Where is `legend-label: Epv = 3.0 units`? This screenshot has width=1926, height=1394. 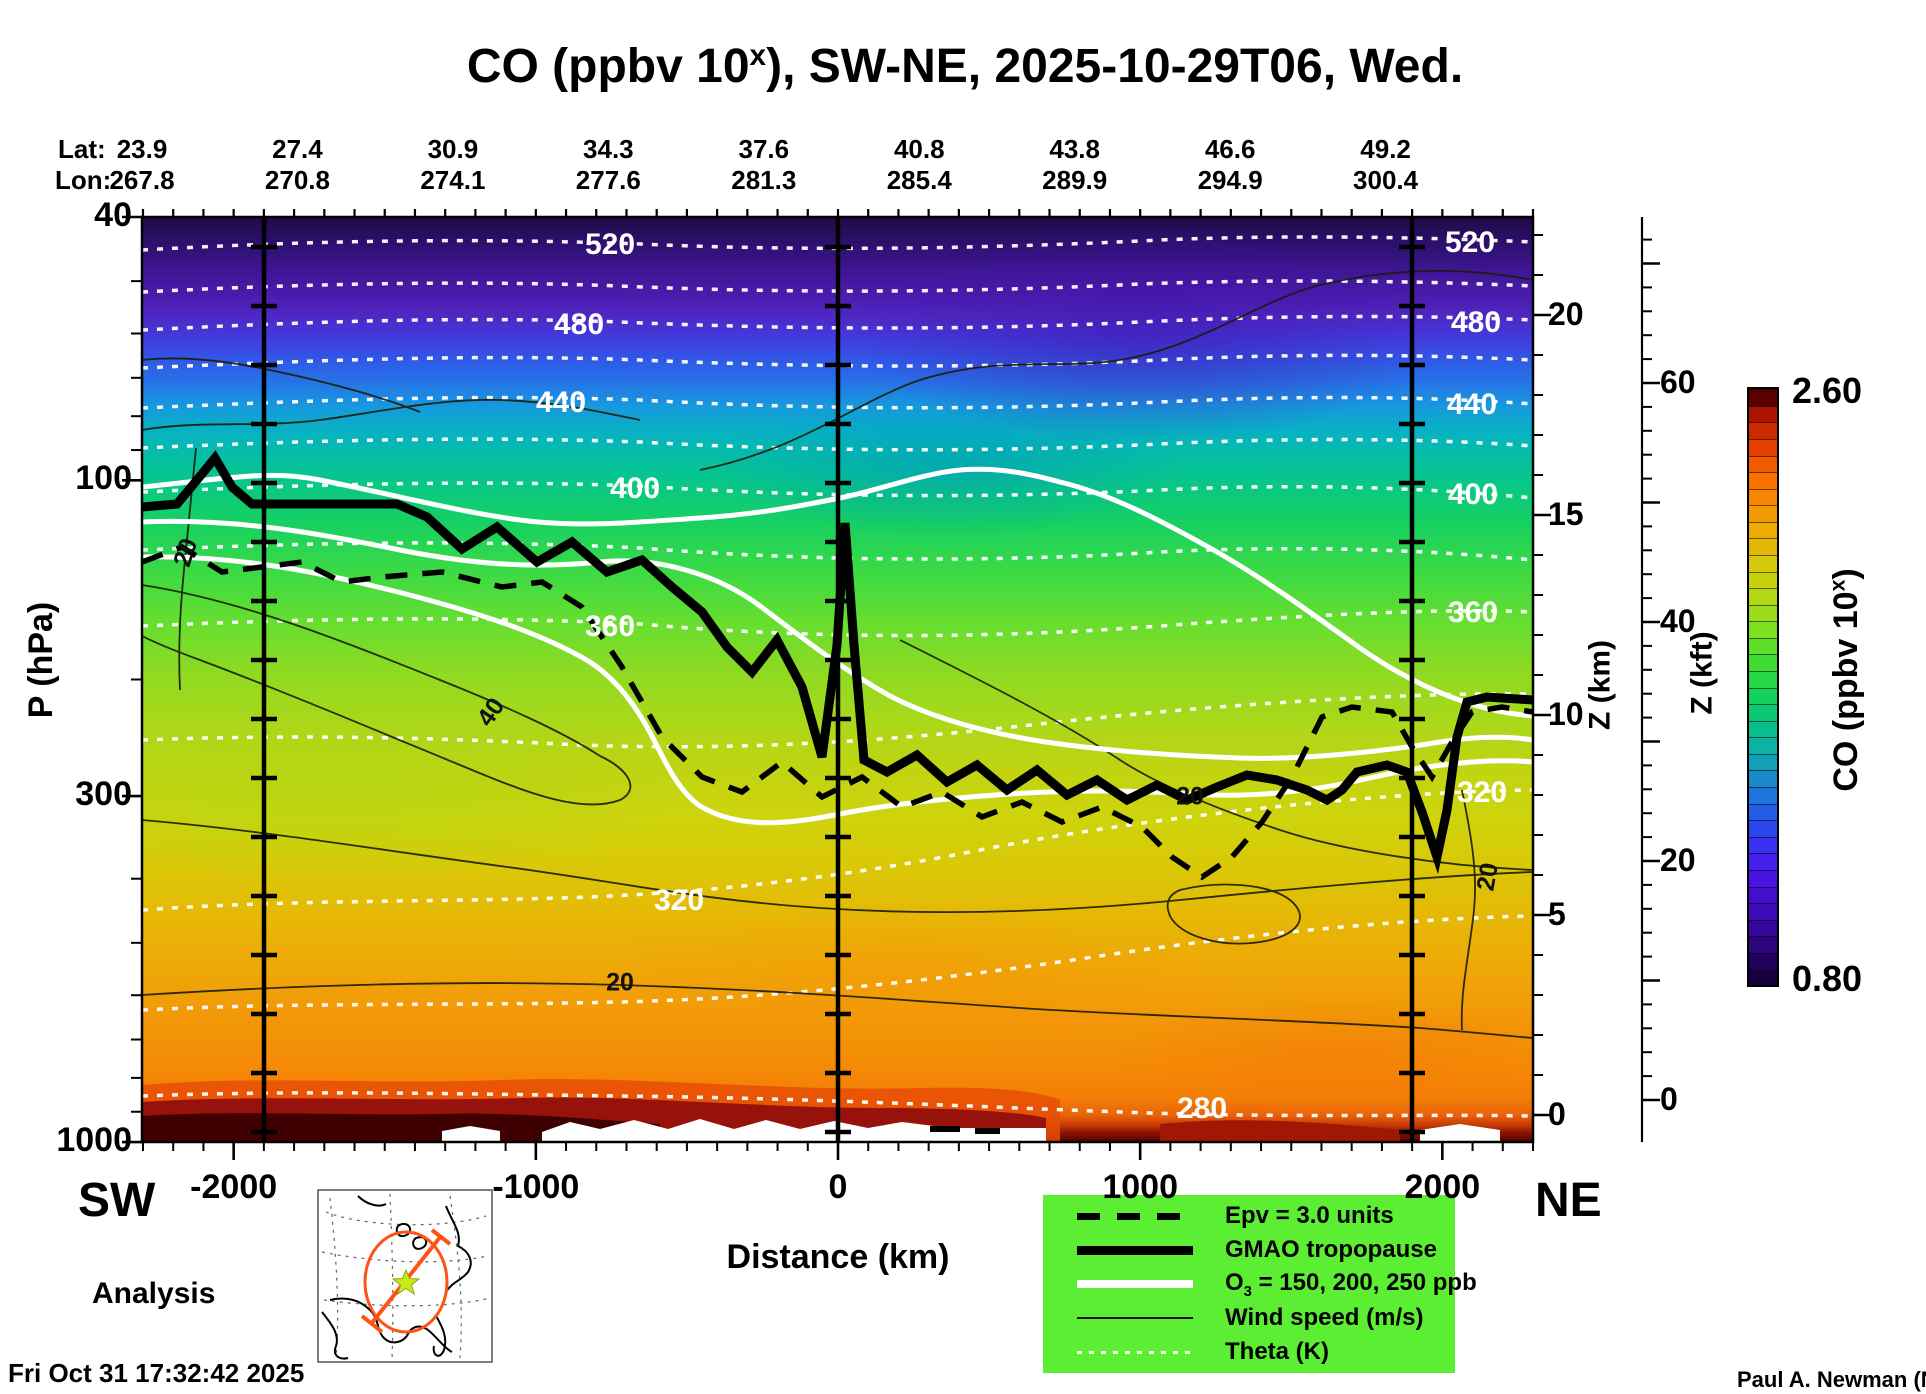
legend-label: Epv = 3.0 units is located at coordinates (1309, 1215).